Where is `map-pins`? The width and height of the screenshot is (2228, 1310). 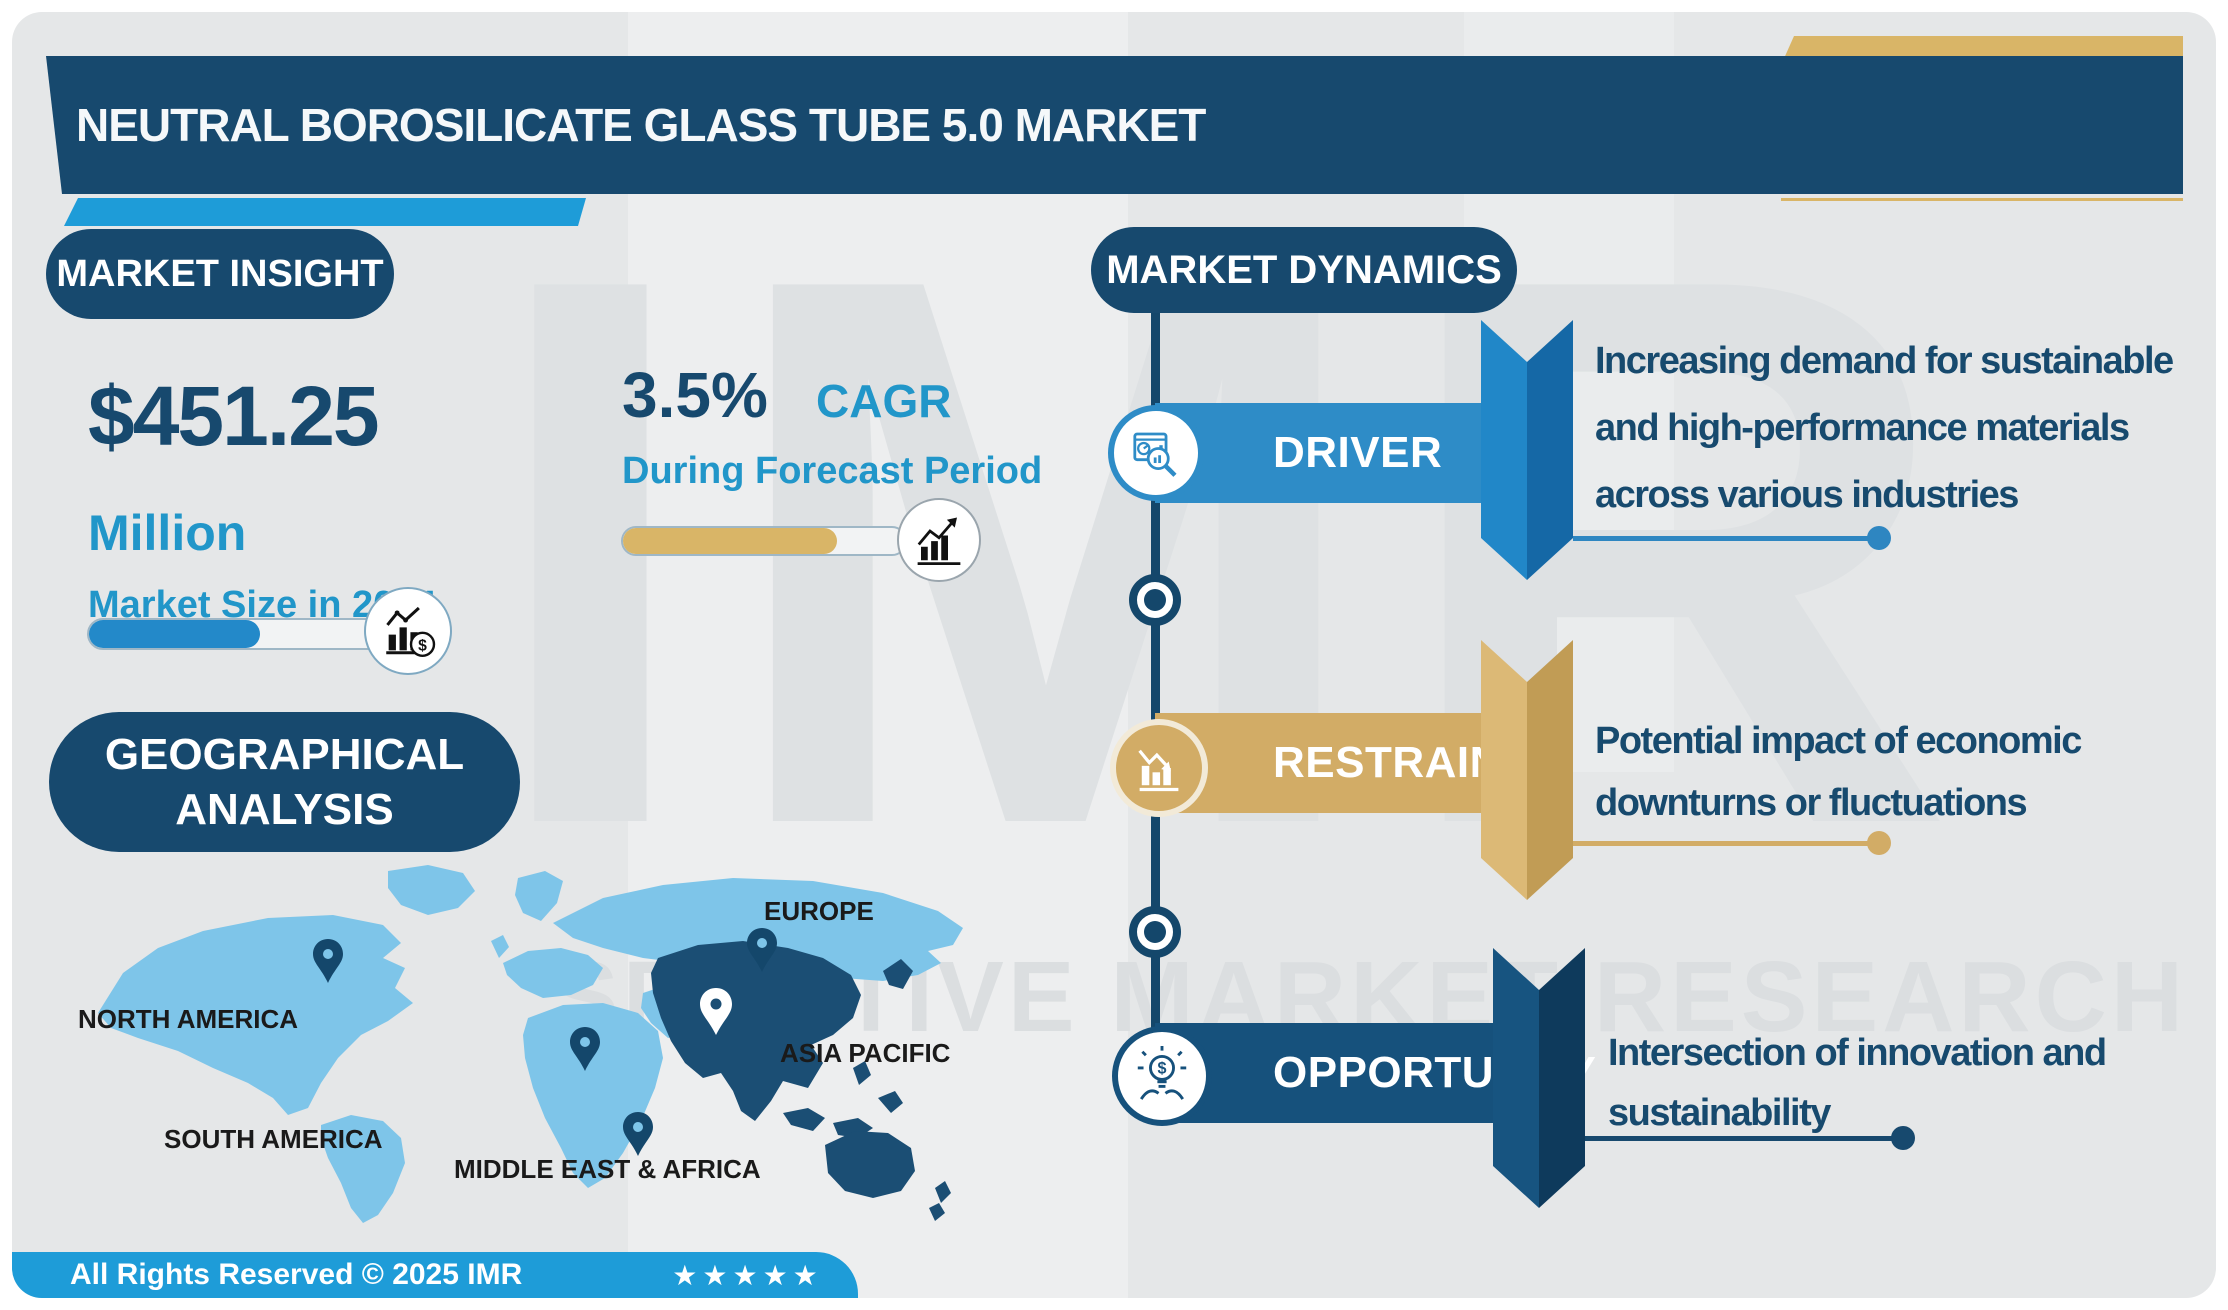
map-pins is located at coordinates (545, 1042).